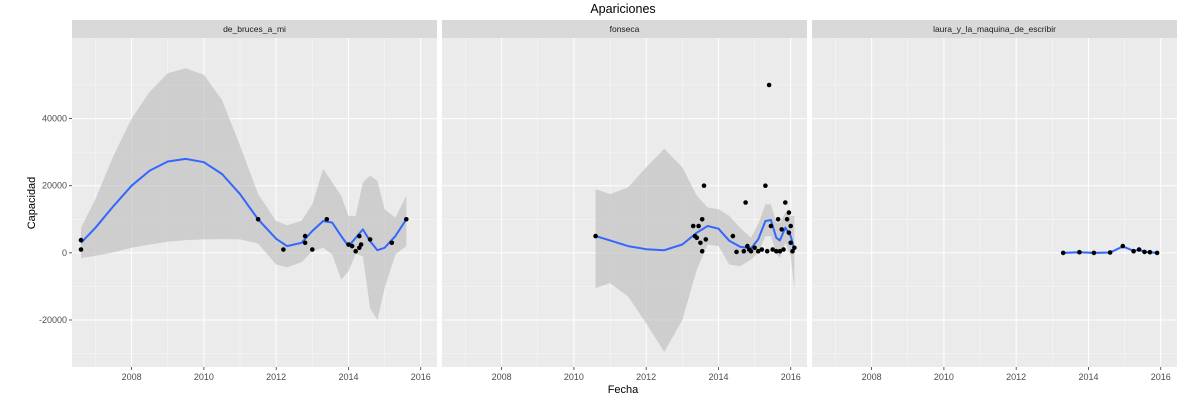 This screenshot has height=412, width=1197. I want to click on y-tick-label: 40000, so click(54, 119).